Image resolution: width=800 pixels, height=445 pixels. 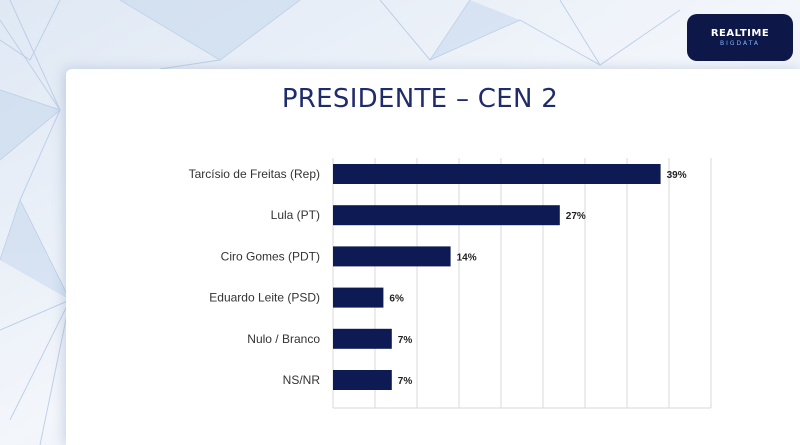 I want to click on category-label: NS/NR, so click(x=302, y=380).